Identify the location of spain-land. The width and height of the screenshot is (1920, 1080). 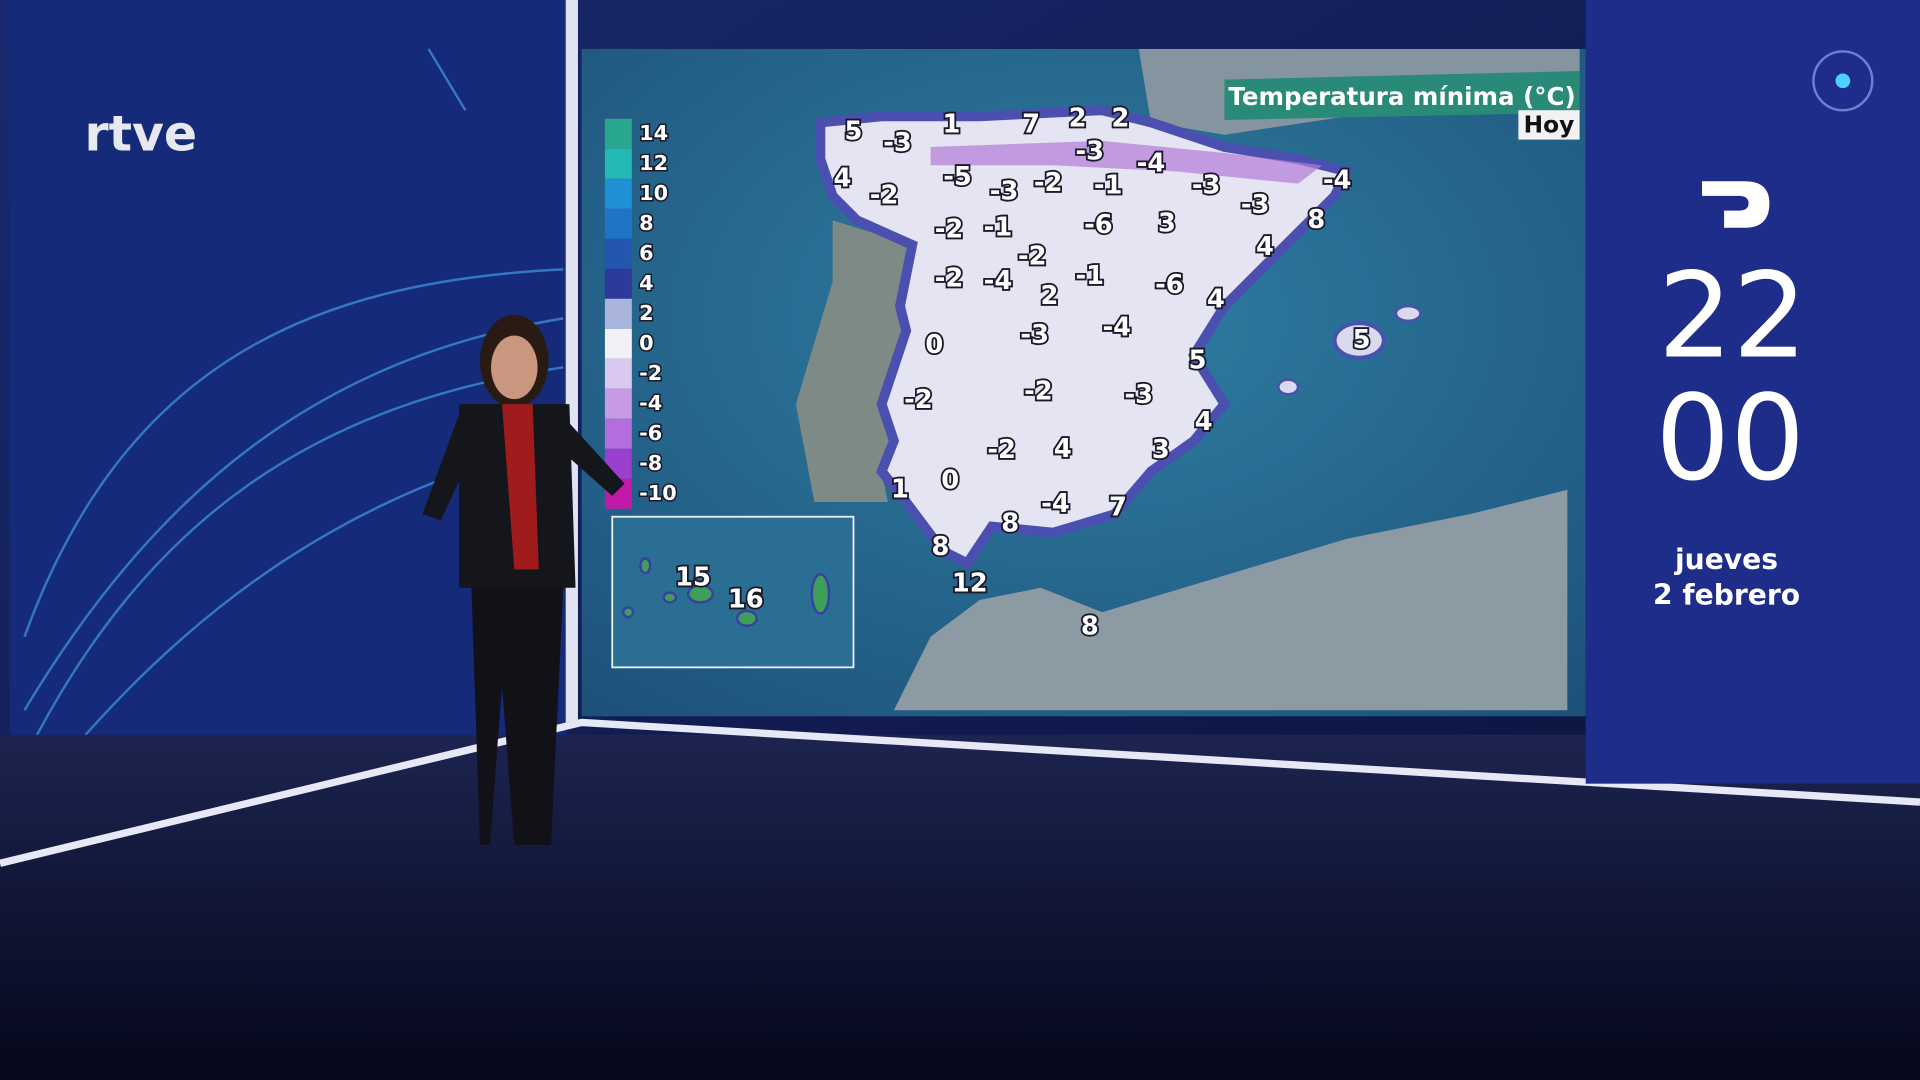
(1085, 337).